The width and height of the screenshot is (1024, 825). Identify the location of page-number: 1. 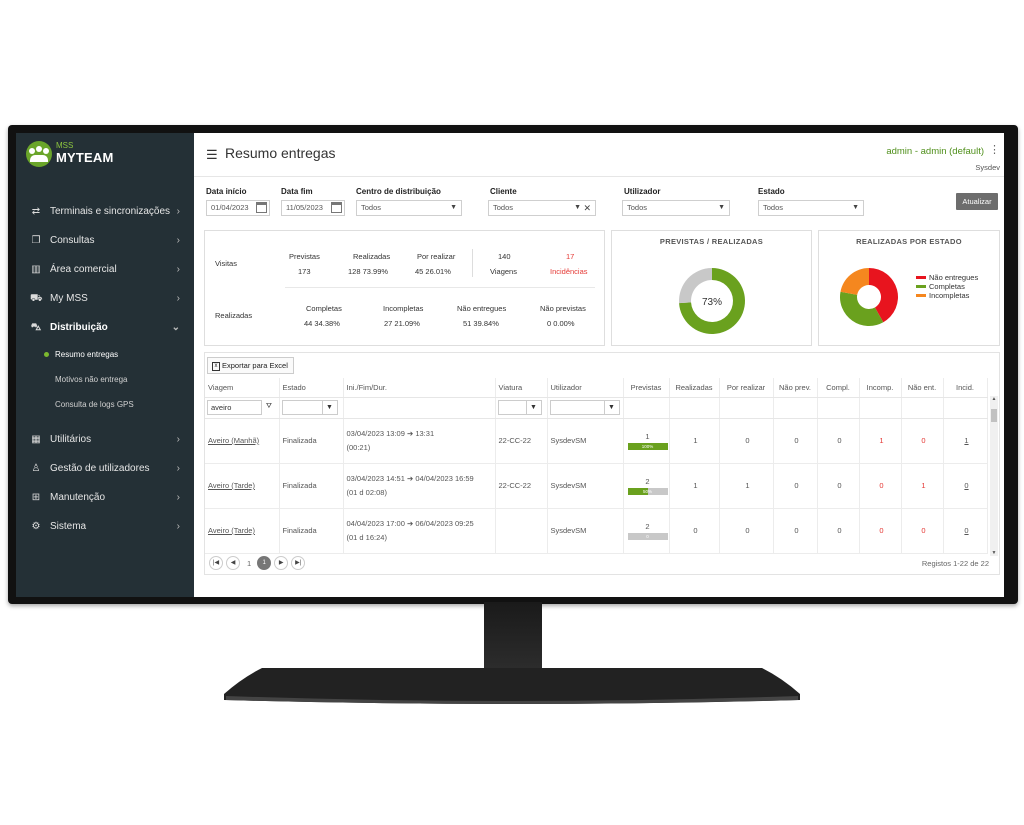
(249, 563).